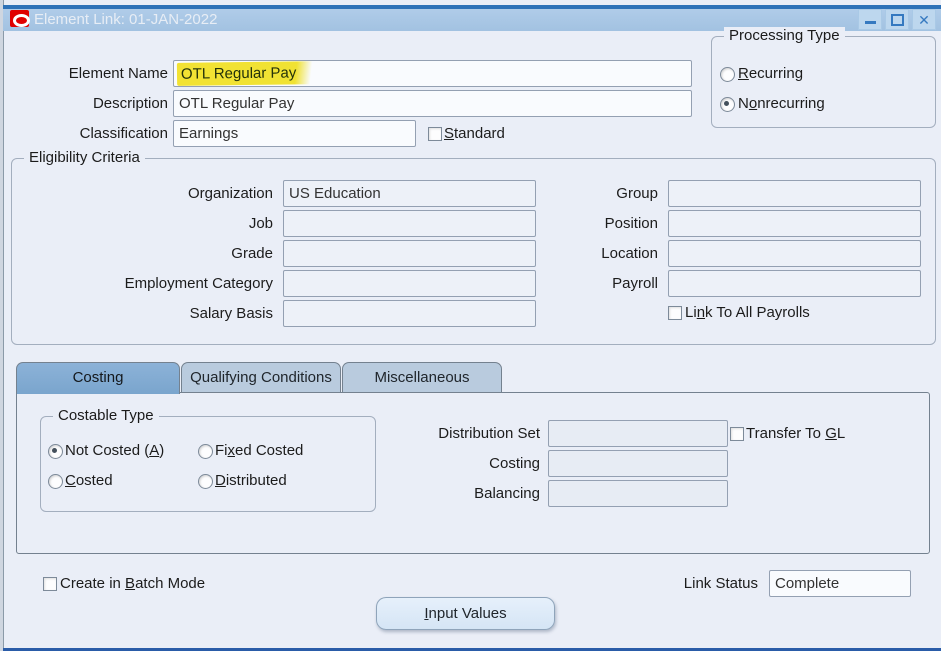 The width and height of the screenshot is (941, 651). Describe the element at coordinates (126, 19) in the screenshot. I see `window-title: Element Link: 01-JAN-2022` at that location.